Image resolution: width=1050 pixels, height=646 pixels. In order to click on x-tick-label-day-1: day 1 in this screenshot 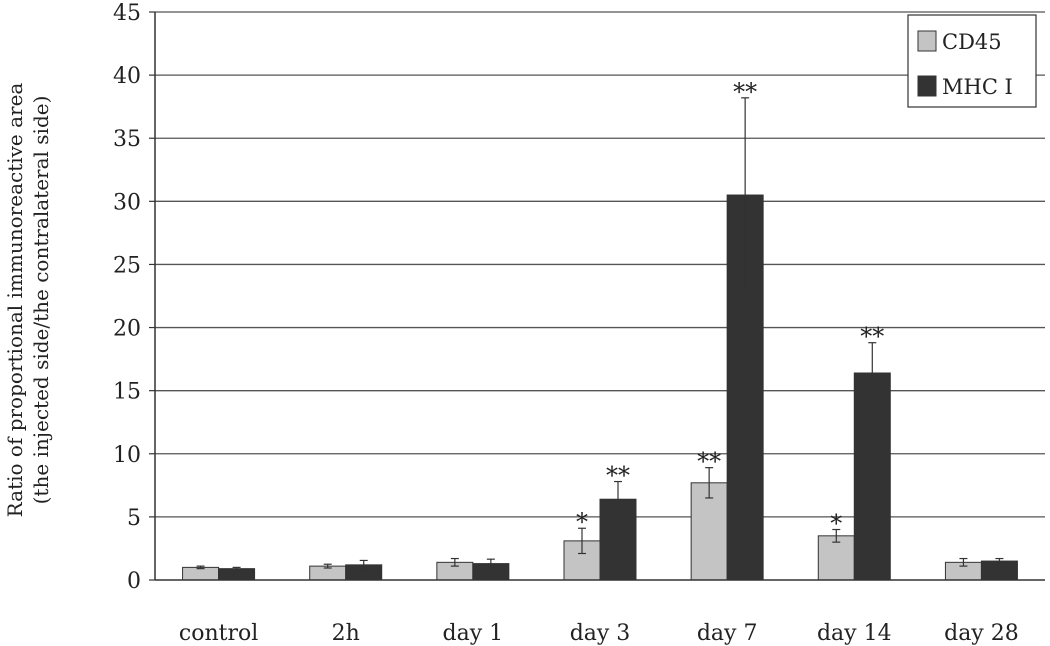, I will do `click(473, 633)`.